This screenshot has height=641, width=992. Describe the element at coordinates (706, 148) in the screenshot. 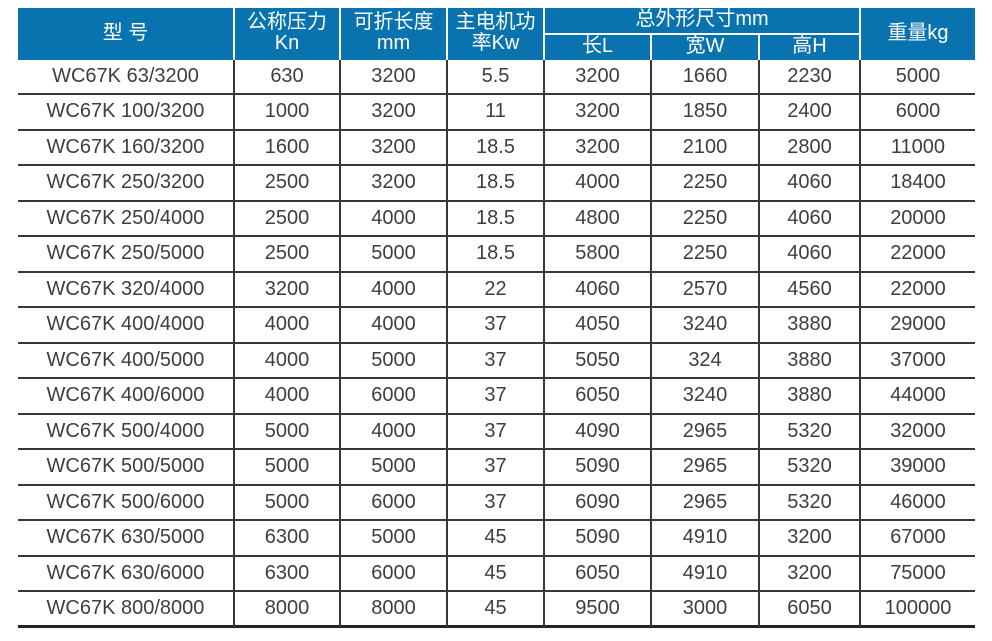

I see `cell-dim-w: 2100` at that location.